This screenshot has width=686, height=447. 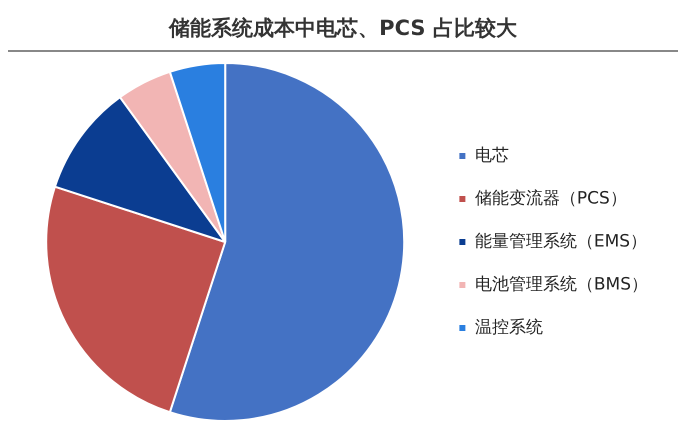 I want to click on legend-label: 能量管理系统（EMS）, so click(x=561, y=241).